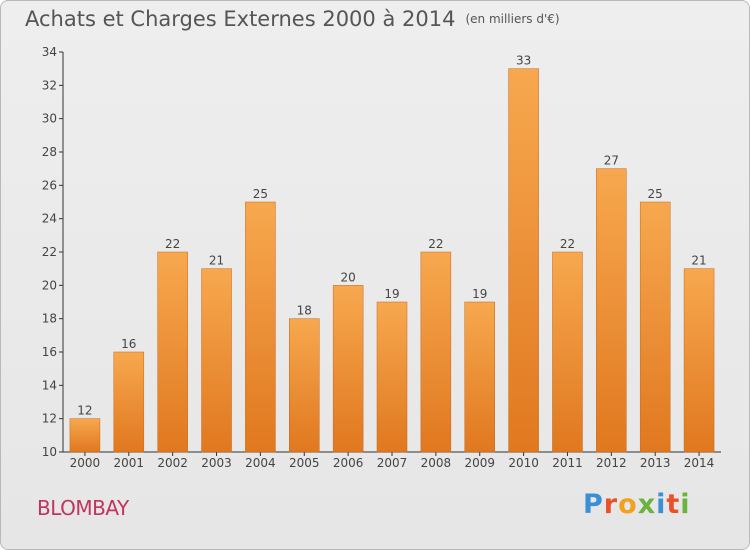  I want to click on x-tick-label-2010: 2010, so click(523, 463).